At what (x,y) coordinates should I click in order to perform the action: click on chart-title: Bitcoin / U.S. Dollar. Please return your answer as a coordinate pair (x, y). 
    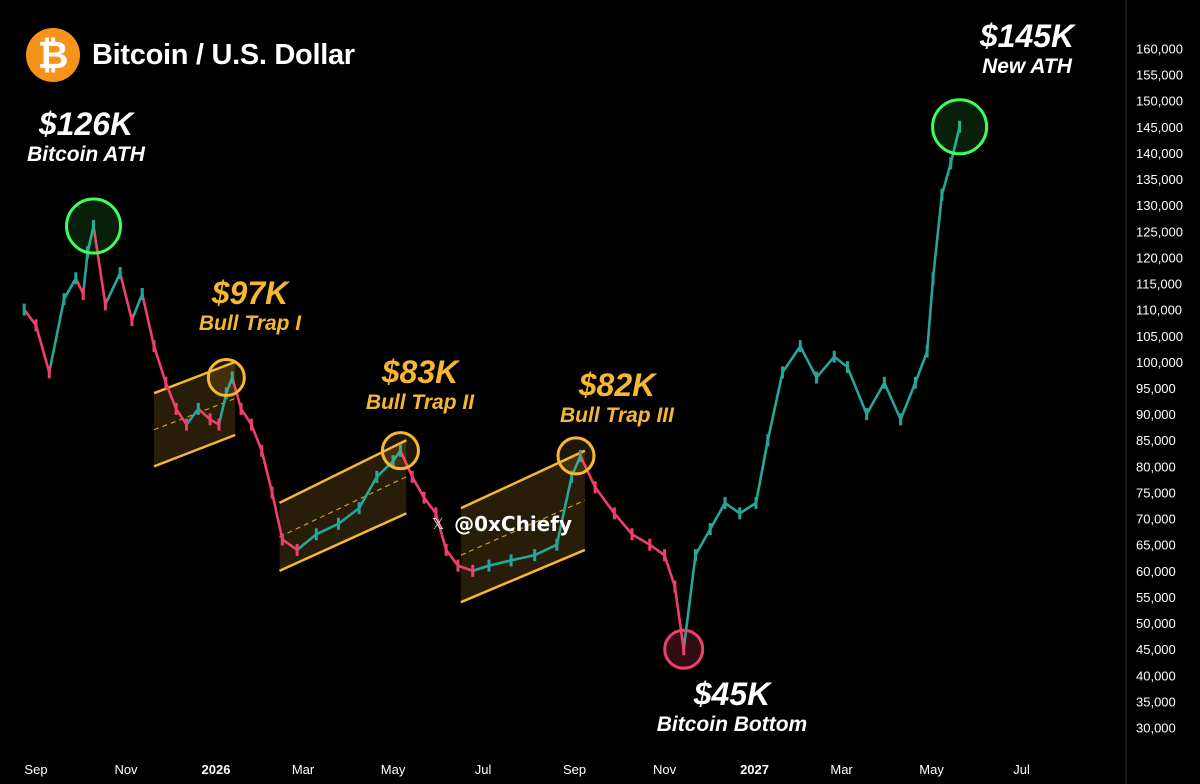
    Looking at the image, I should click on (223, 54).